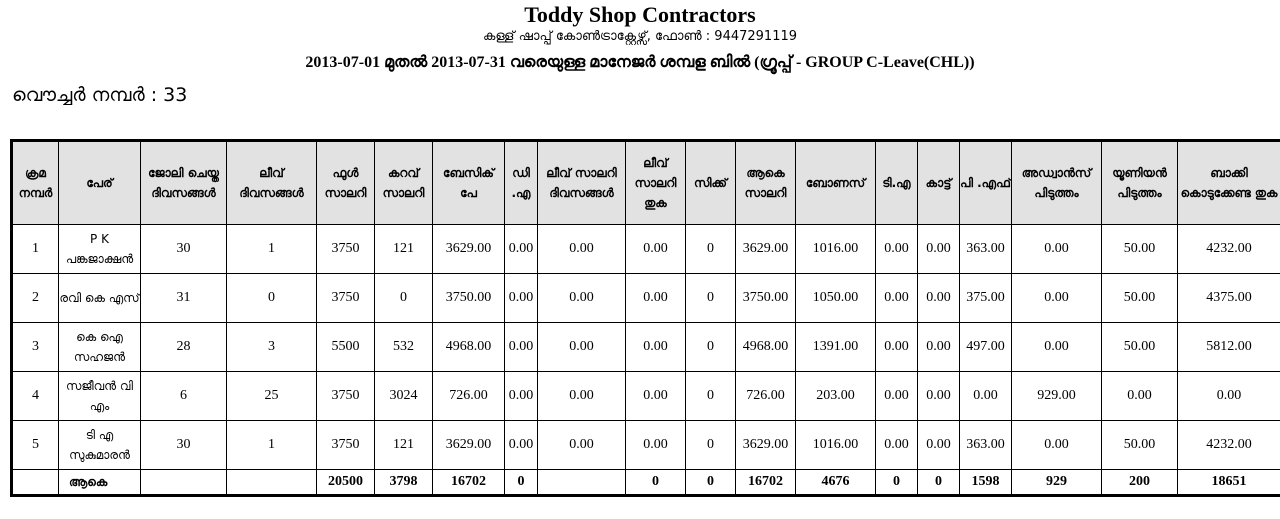 This screenshot has height=519, width=1280. I want to click on column-header: കാട്ട്, so click(938, 183).